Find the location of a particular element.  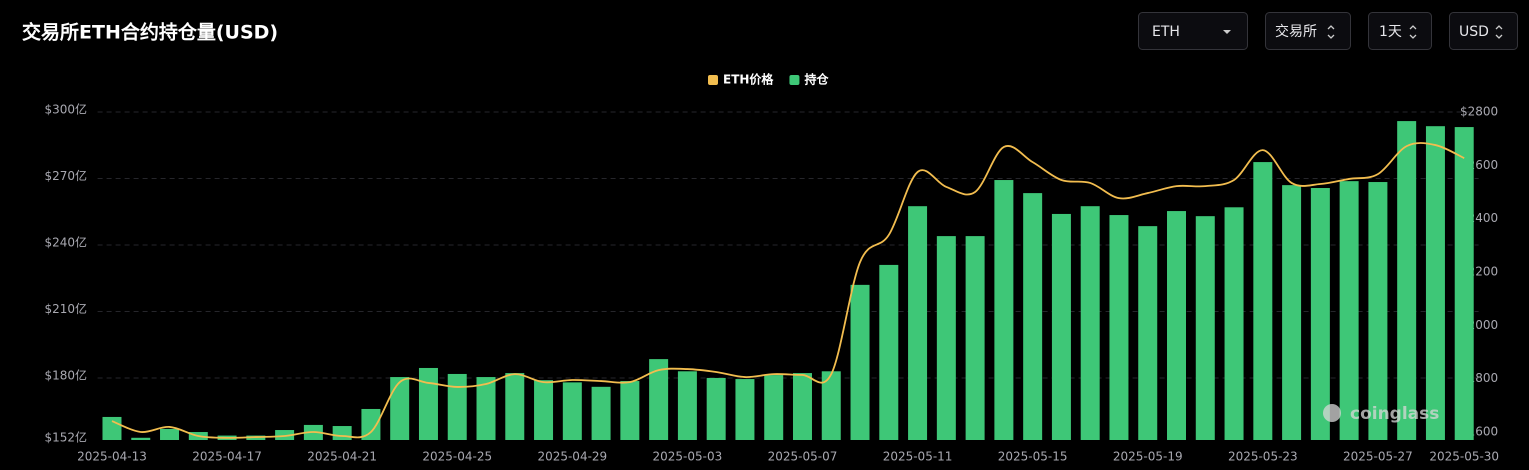

y-tick-label: $152亿 is located at coordinates (65, 437).